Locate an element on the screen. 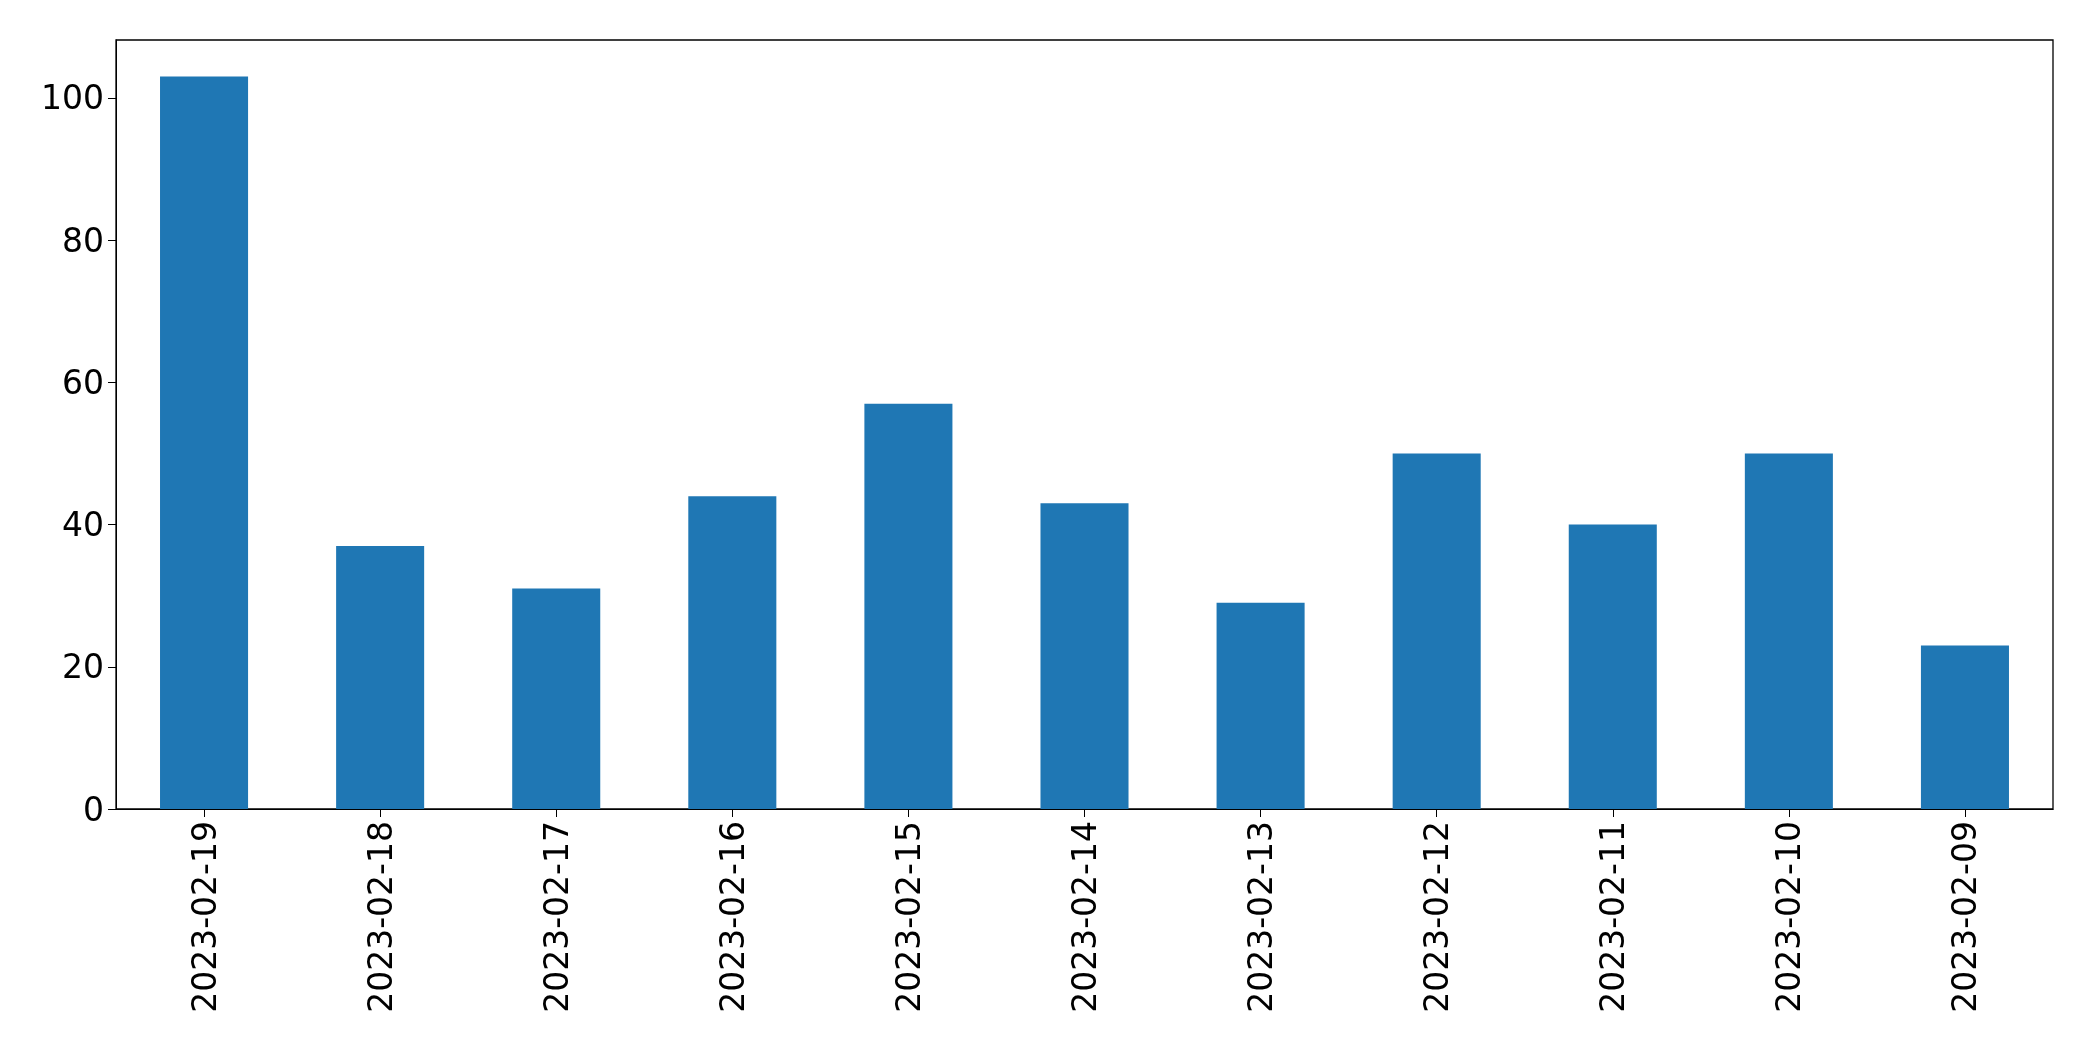  x-tick-label: 2023-02-18 is located at coordinates (380, 917).